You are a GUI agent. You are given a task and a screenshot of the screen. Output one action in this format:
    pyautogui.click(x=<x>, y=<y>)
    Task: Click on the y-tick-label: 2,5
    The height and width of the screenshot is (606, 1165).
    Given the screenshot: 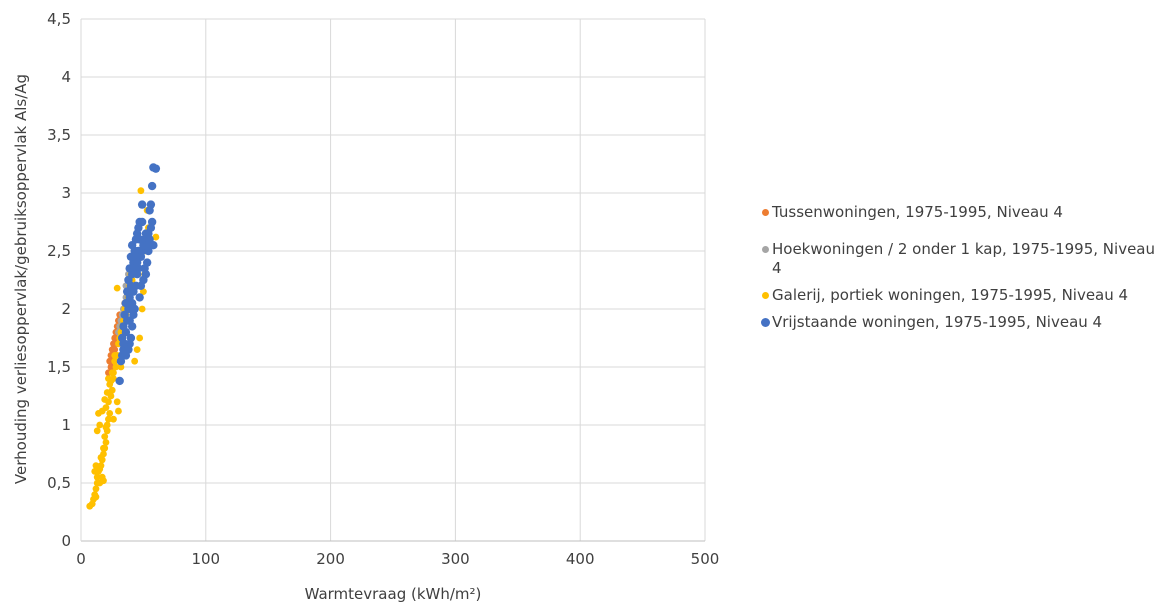 What is the action you would take?
    pyautogui.click(x=59, y=251)
    